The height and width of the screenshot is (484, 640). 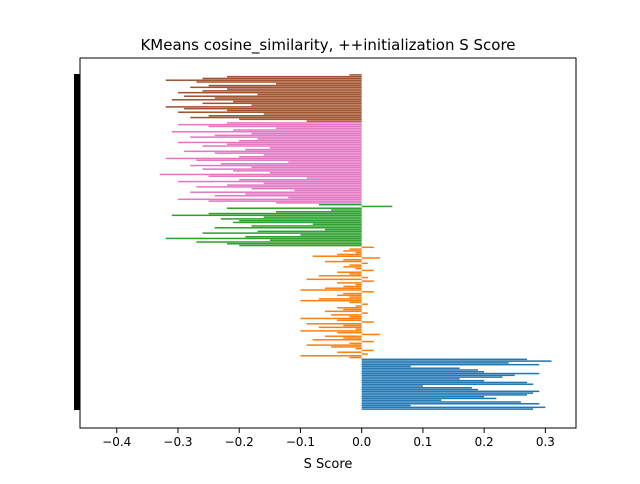 I want to click on x-tick-label: −0.4, so click(x=116, y=442).